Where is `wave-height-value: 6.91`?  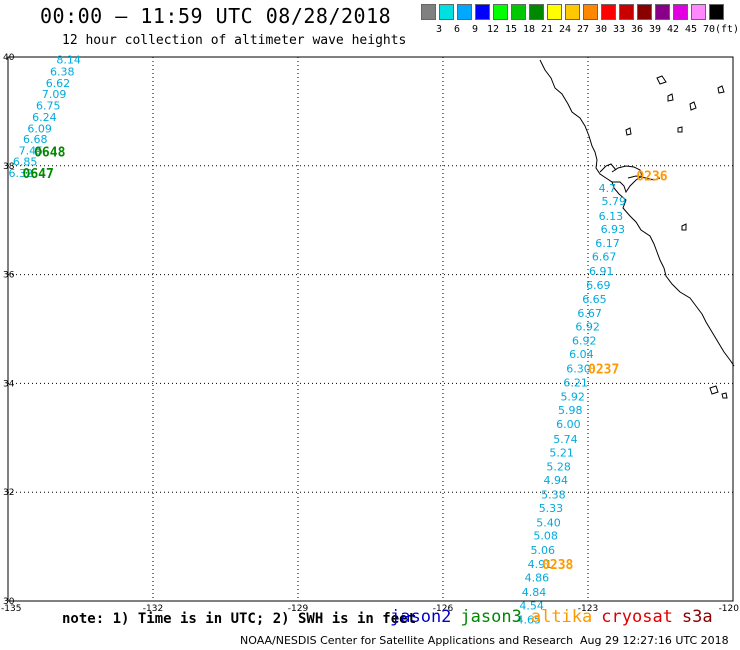
wave-height-value: 6.91 is located at coordinates (601, 271).